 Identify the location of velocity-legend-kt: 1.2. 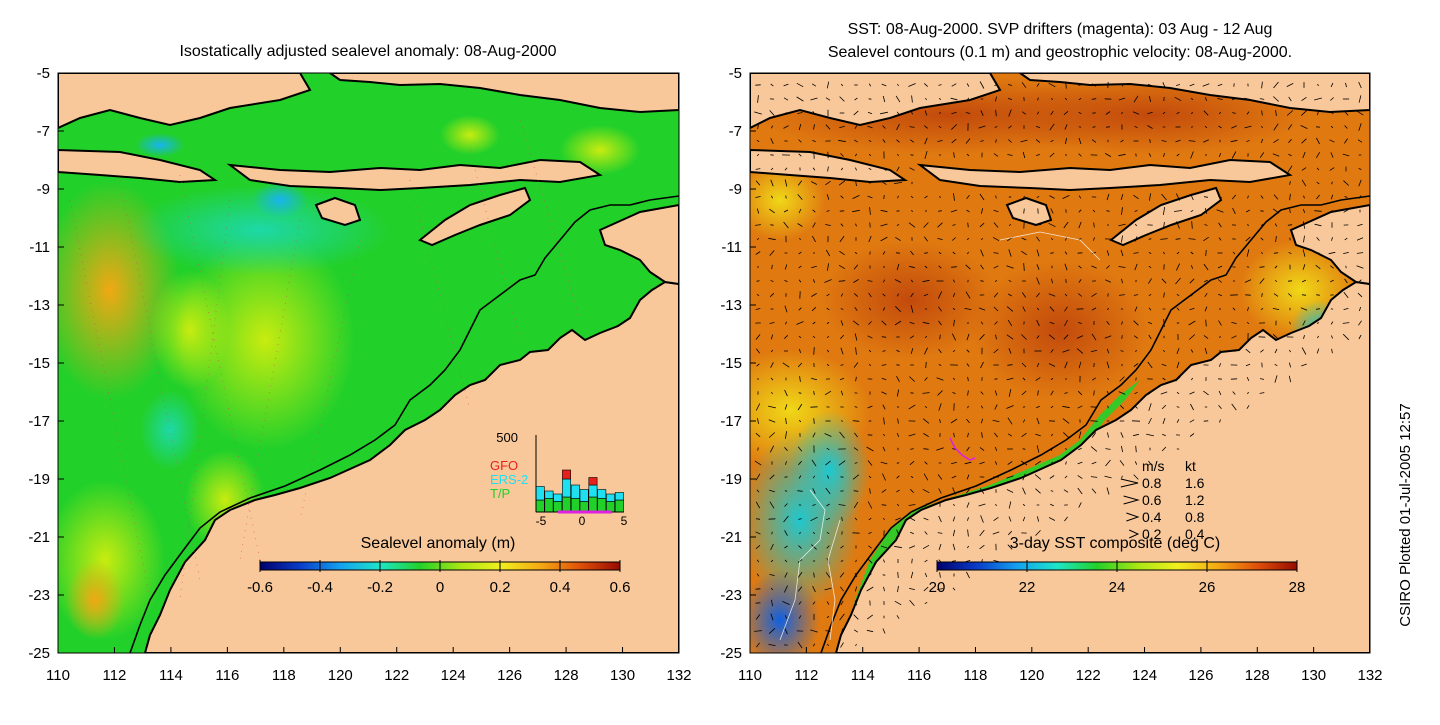
(1195, 500).